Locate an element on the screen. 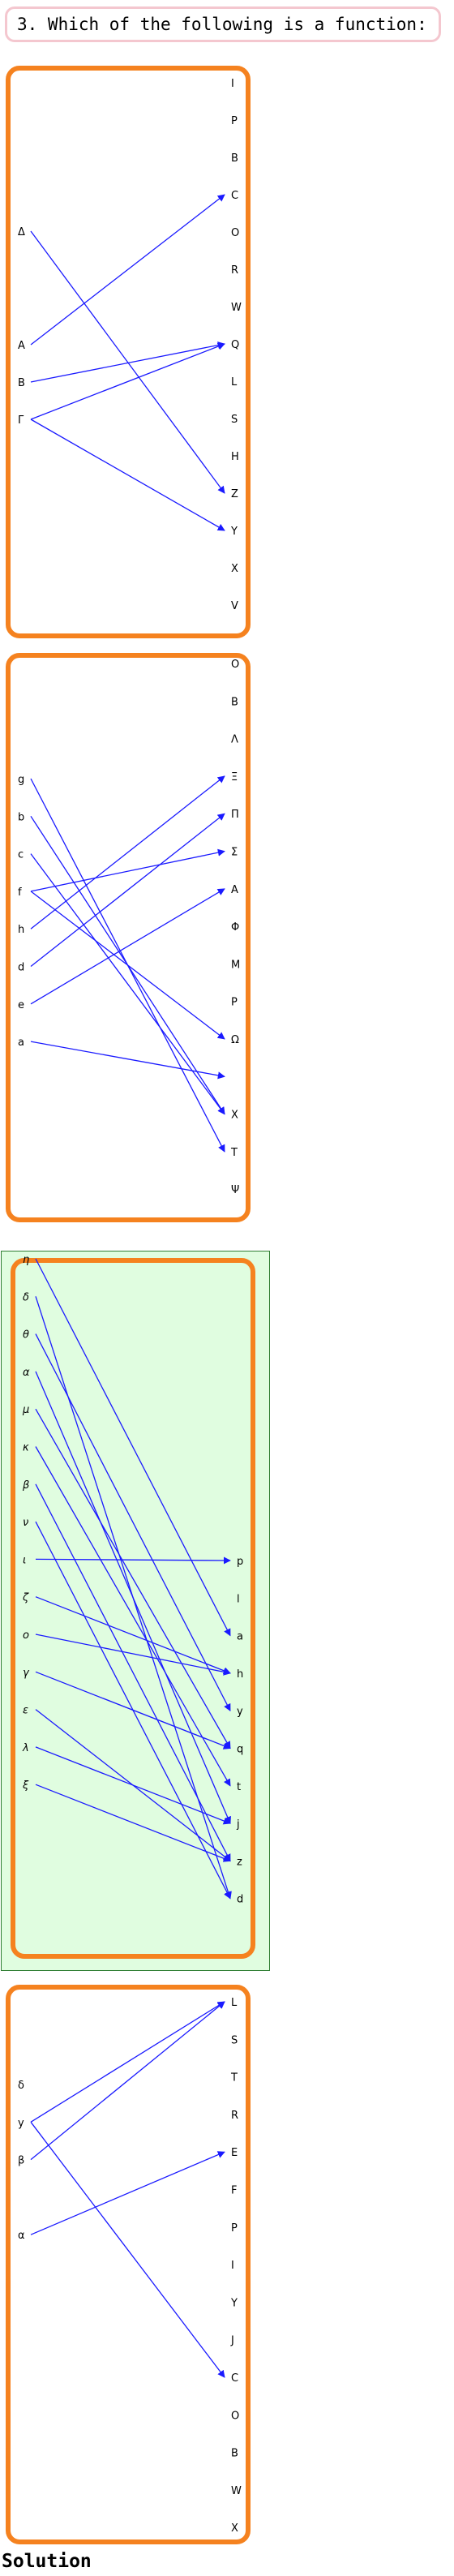 Image resolution: width=454 pixels, height=2576 pixels. domain-label: B is located at coordinates (21, 383).